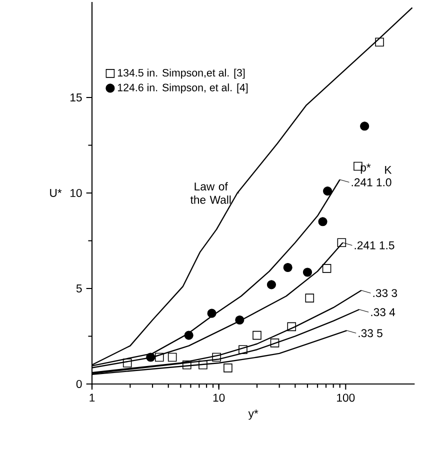 Image resolution: width=431 pixels, height=467 pixels. What do you see at coordinates (79, 384) in the screenshot?
I see `y-tick-label: 0` at bounding box center [79, 384].